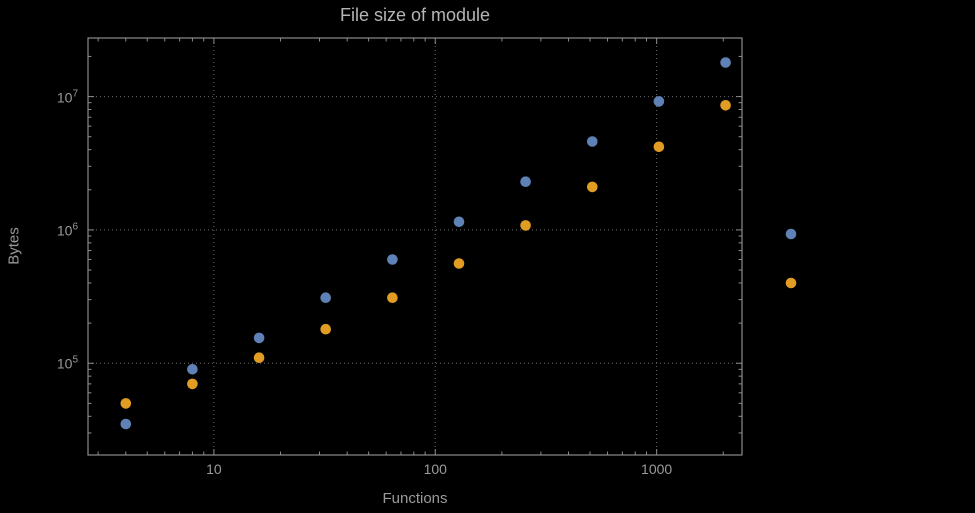  Describe the element at coordinates (415, 498) in the screenshot. I see `x-axis-label: Functions` at that location.